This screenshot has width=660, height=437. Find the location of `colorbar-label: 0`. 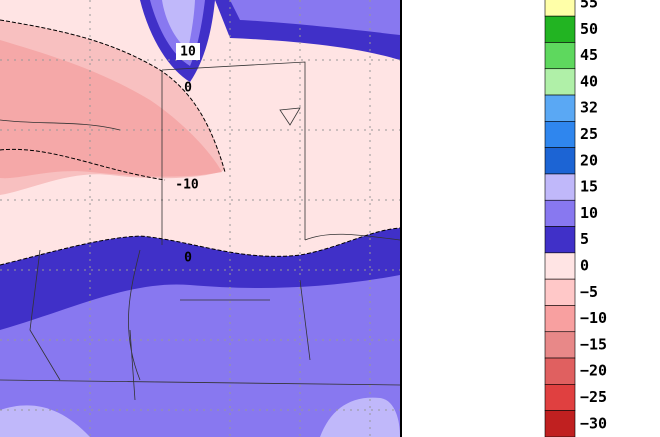

colorbar-label: 0 is located at coordinates (584, 266).